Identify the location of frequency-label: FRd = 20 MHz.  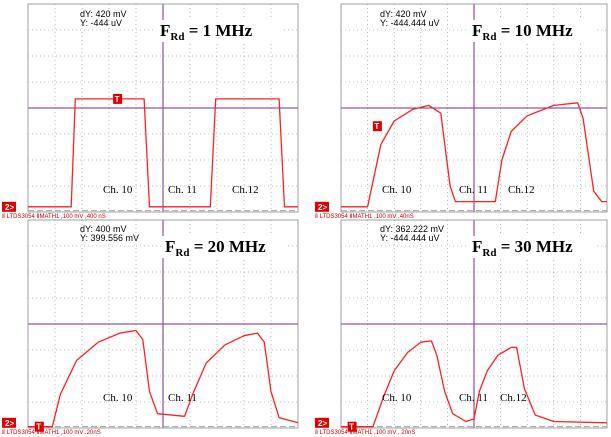
(224, 247).